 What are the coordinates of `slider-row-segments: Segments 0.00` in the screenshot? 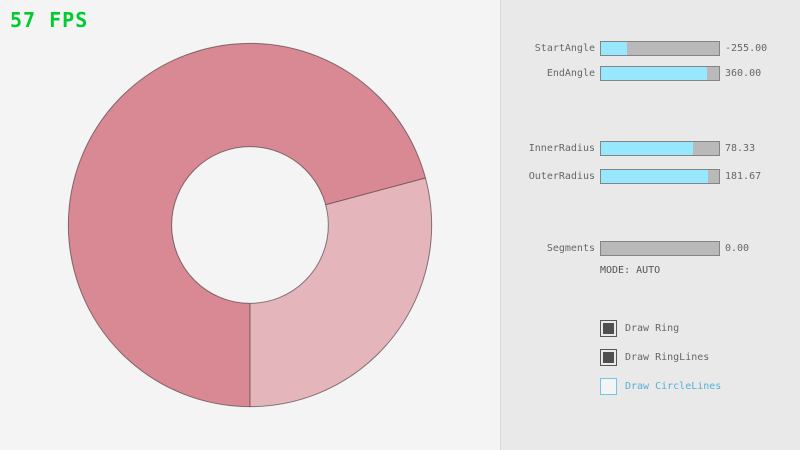 It's located at (650, 248).